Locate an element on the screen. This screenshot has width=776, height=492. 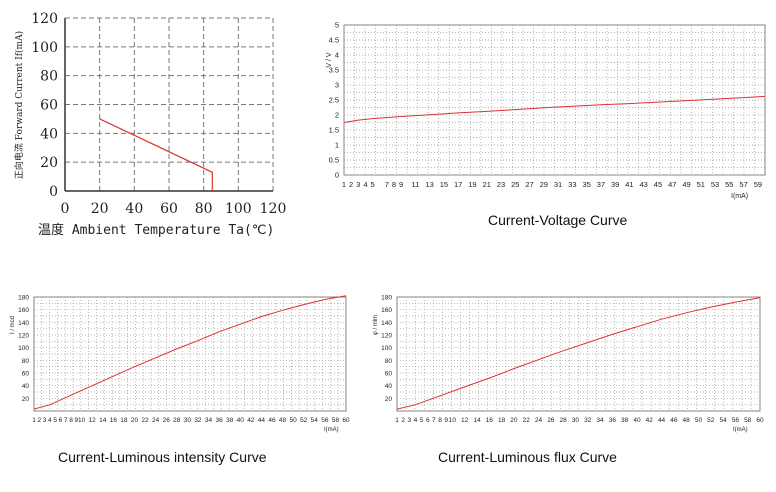
chart4-x-tick-label: 6 is located at coordinates (428, 420).